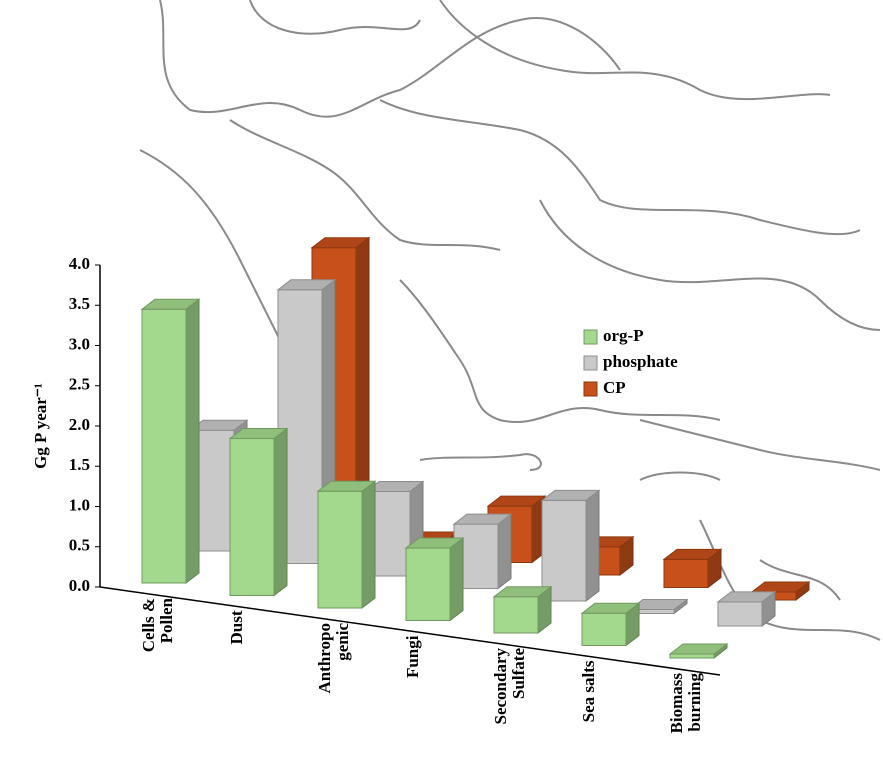  Describe the element at coordinates (79, 343) in the screenshot. I see `y-tick-label: 3.0` at that location.